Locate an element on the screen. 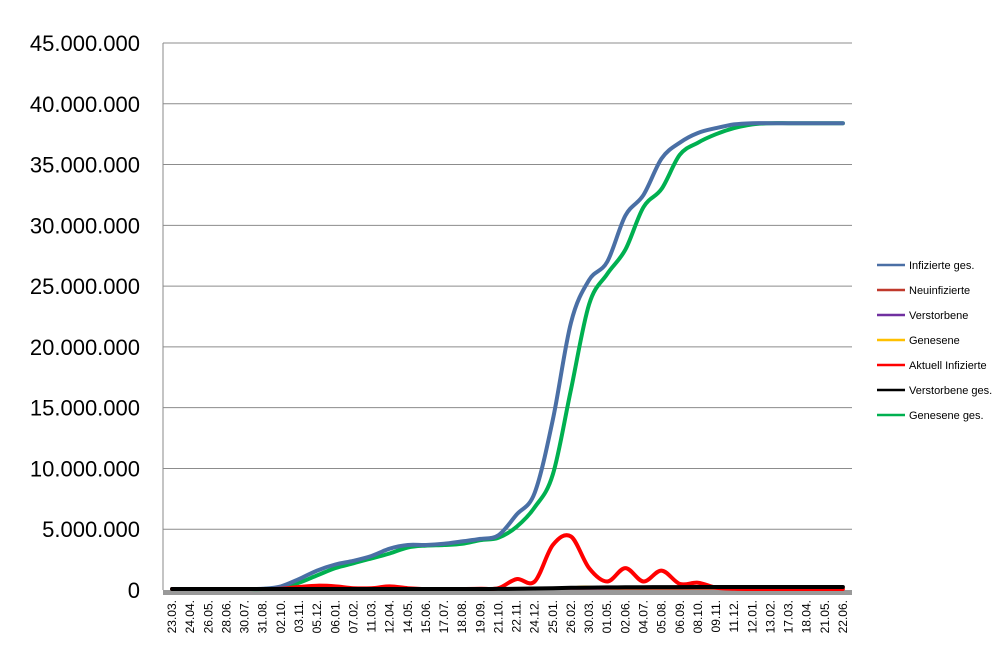  x-tick-label: 08.10. is located at coordinates (698, 616).